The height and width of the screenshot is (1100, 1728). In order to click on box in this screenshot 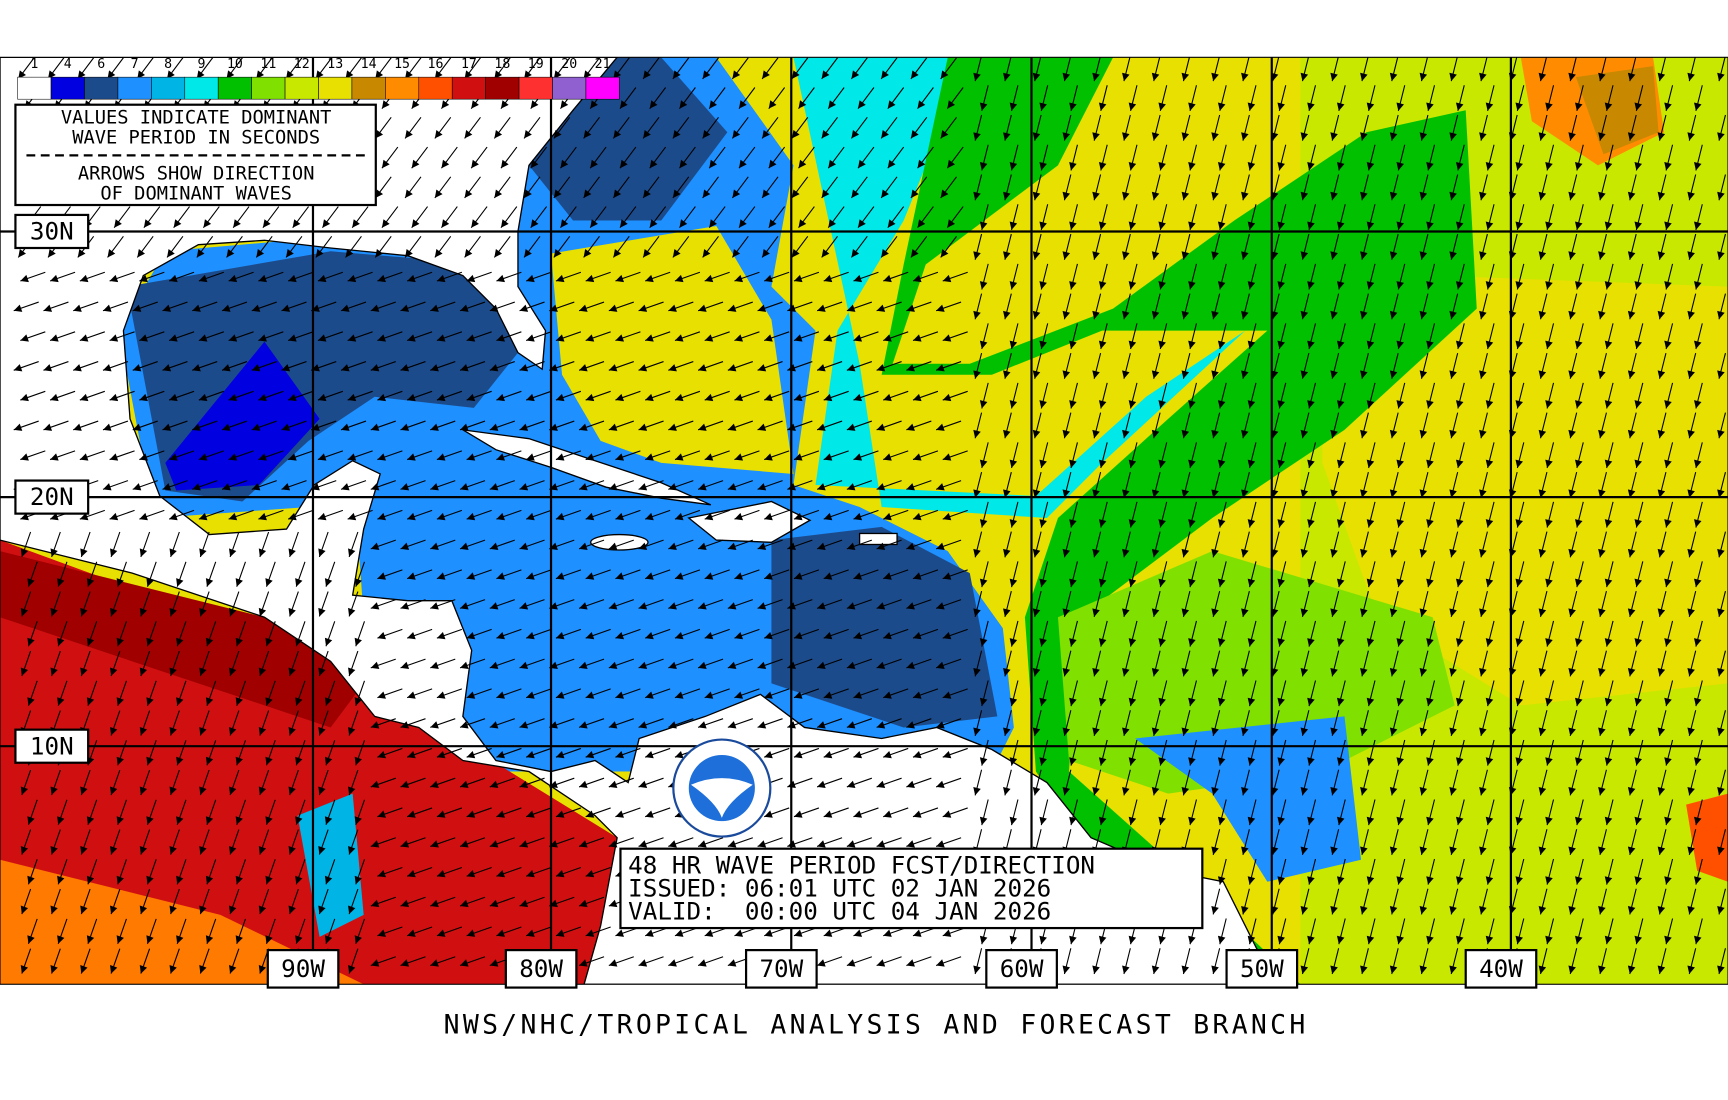, I will do `click(911, 888)`.